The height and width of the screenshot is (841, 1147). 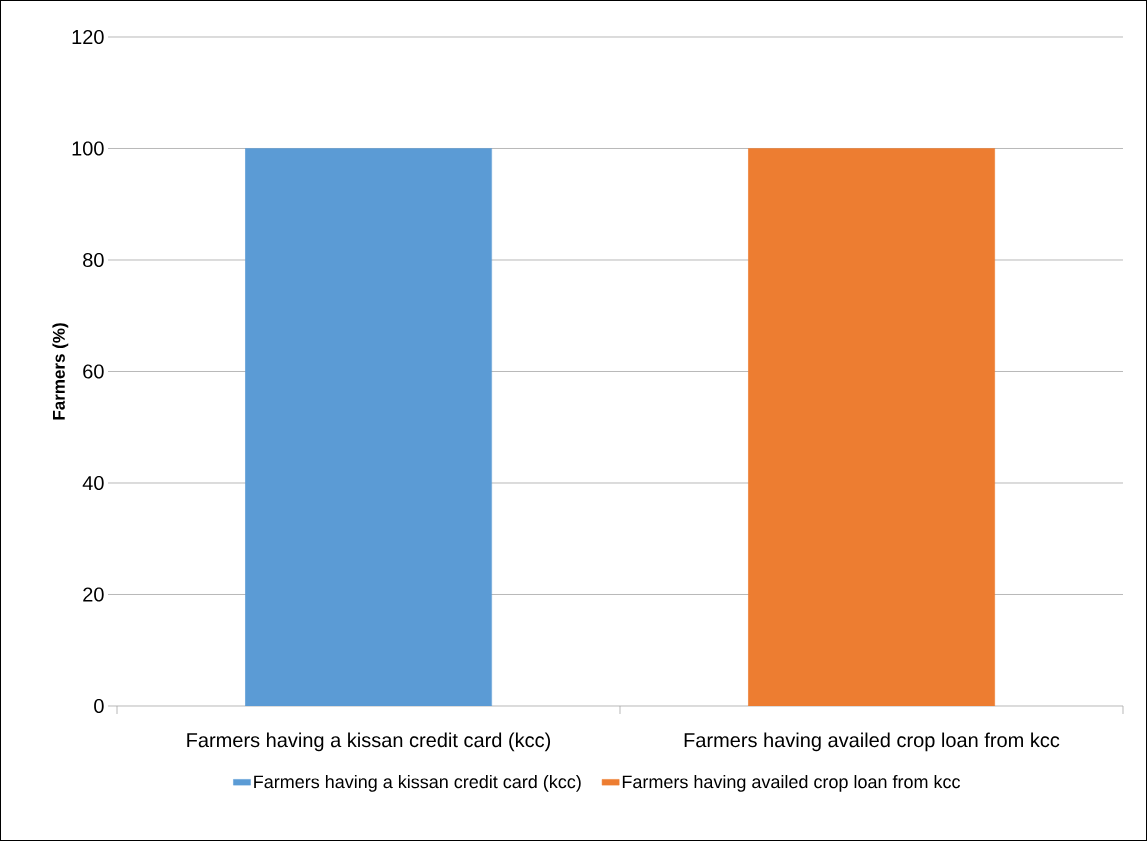 What do you see at coordinates (93, 483) in the screenshot?
I see `y-tick-label: 40` at bounding box center [93, 483].